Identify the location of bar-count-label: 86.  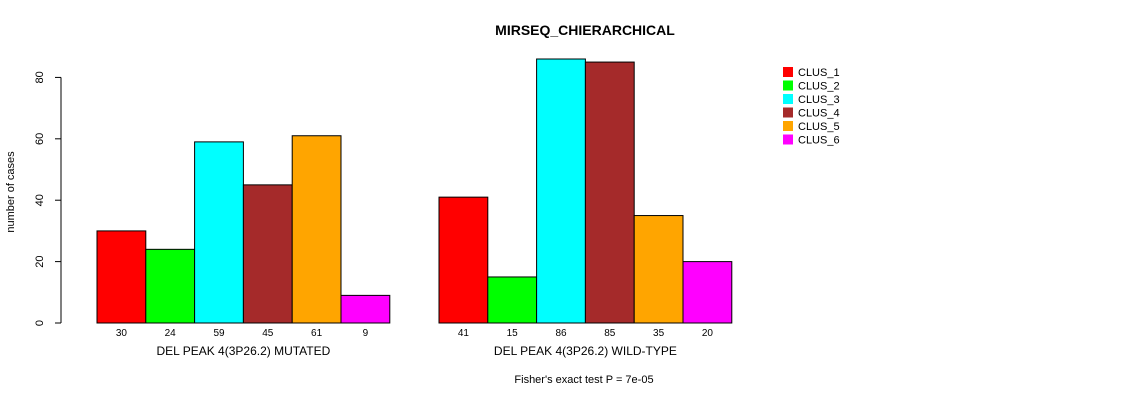
(561, 333).